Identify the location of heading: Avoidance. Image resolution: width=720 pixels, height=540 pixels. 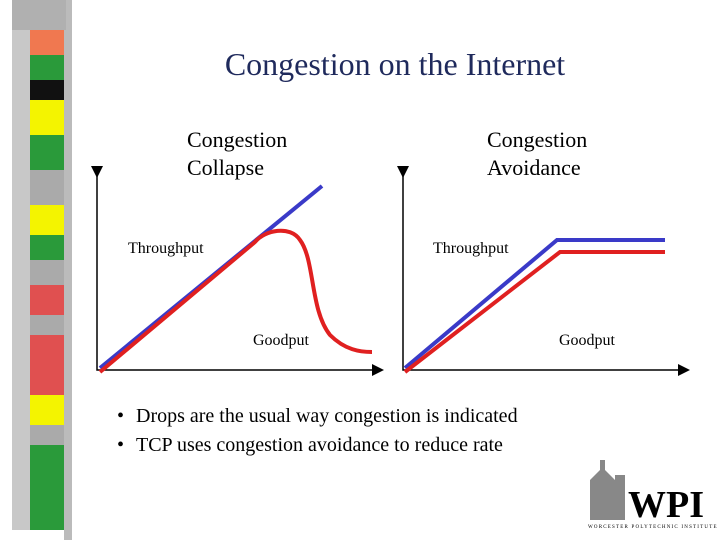
(534, 167).